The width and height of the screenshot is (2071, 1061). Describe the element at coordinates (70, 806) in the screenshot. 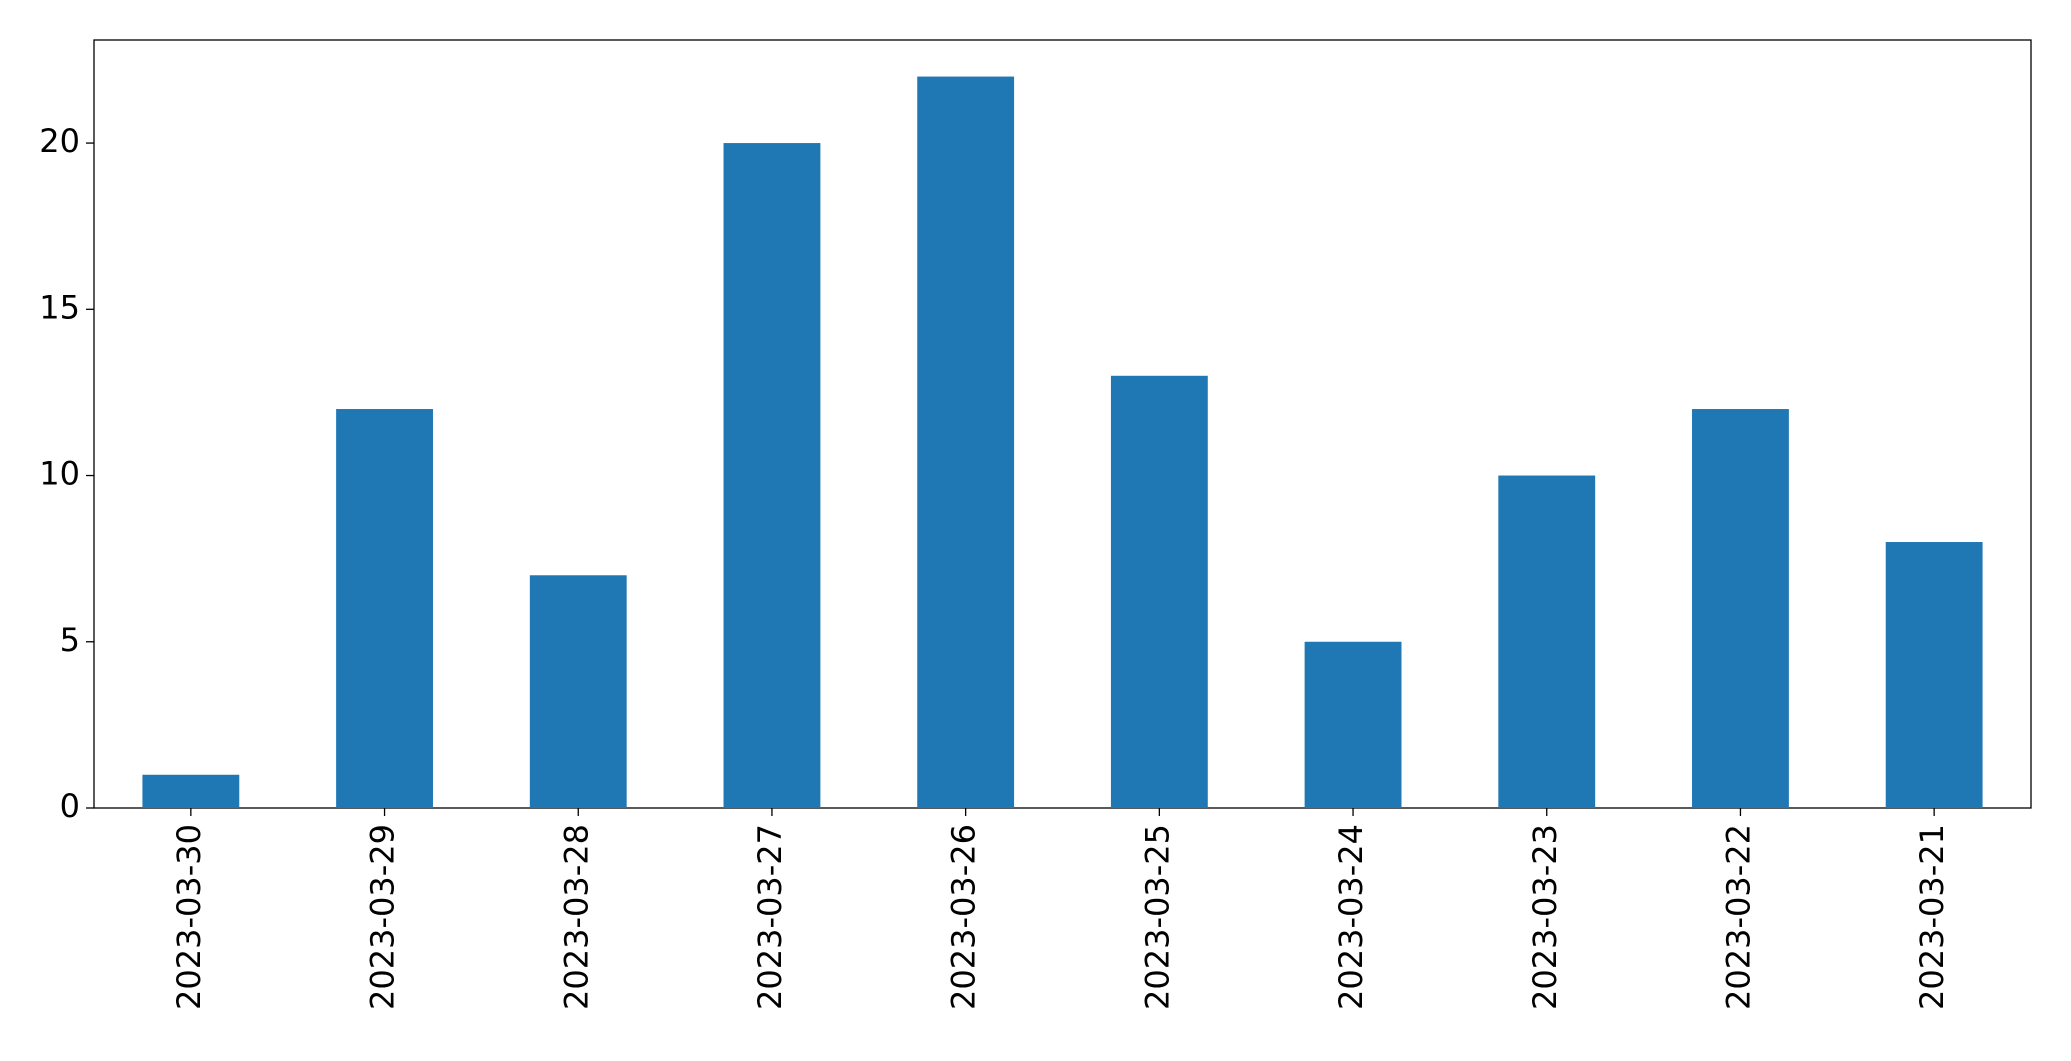

I see `y-tick-label: 0` at that location.